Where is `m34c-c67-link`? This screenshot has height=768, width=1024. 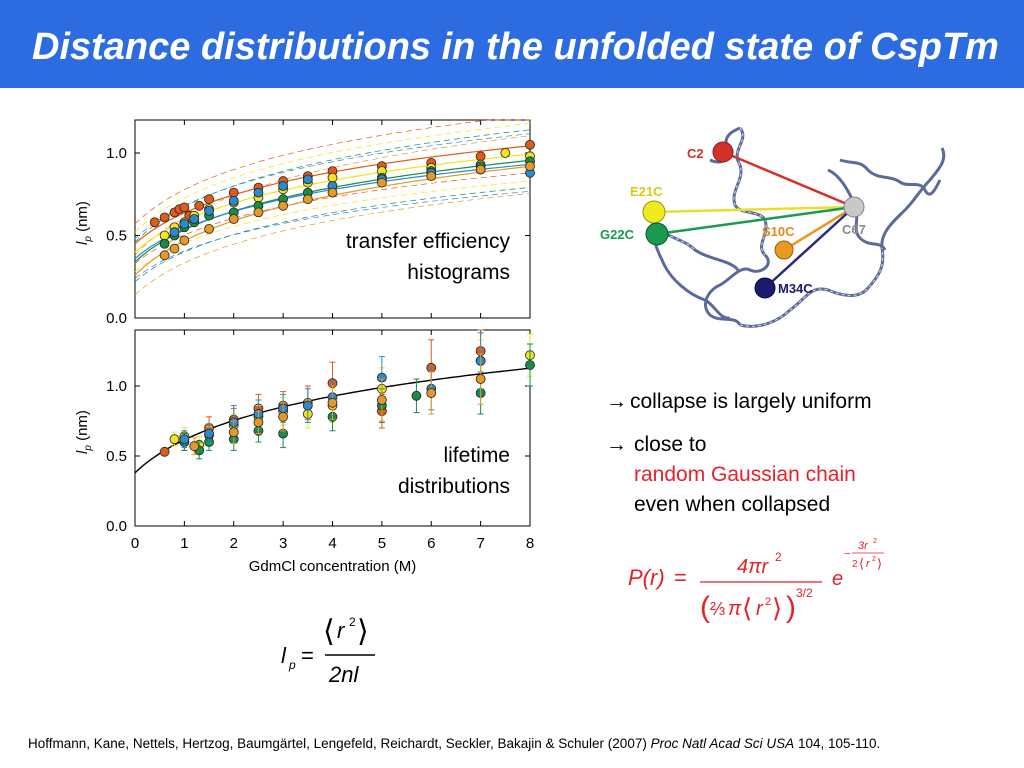 m34c-c67-link is located at coordinates (809, 247).